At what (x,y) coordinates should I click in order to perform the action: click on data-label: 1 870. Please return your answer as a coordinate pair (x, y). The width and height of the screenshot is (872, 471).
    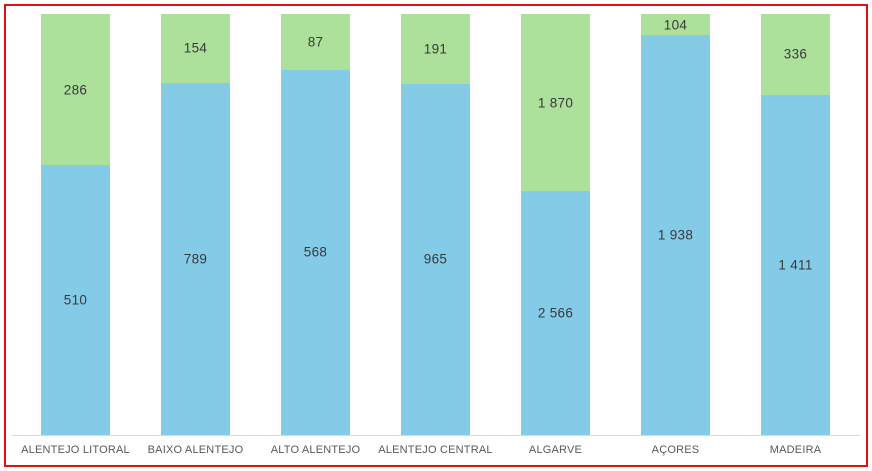
    Looking at the image, I should click on (555, 103).